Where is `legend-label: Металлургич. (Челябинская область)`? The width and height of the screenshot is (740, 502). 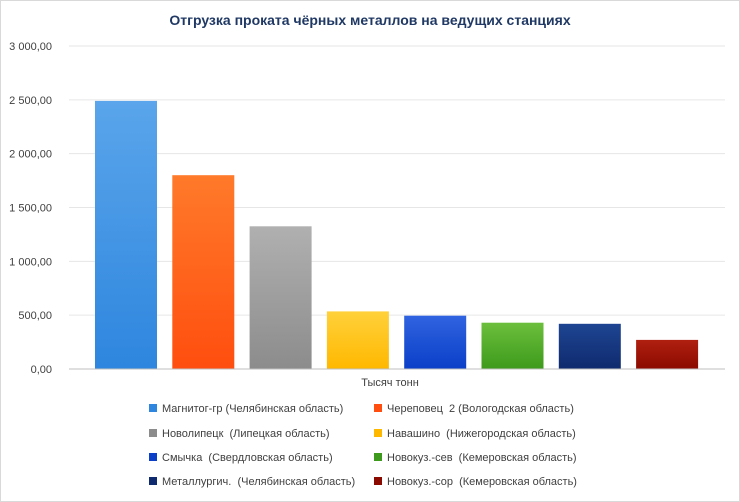 legend-label: Металлургич. (Челябинская область) is located at coordinates (258, 482).